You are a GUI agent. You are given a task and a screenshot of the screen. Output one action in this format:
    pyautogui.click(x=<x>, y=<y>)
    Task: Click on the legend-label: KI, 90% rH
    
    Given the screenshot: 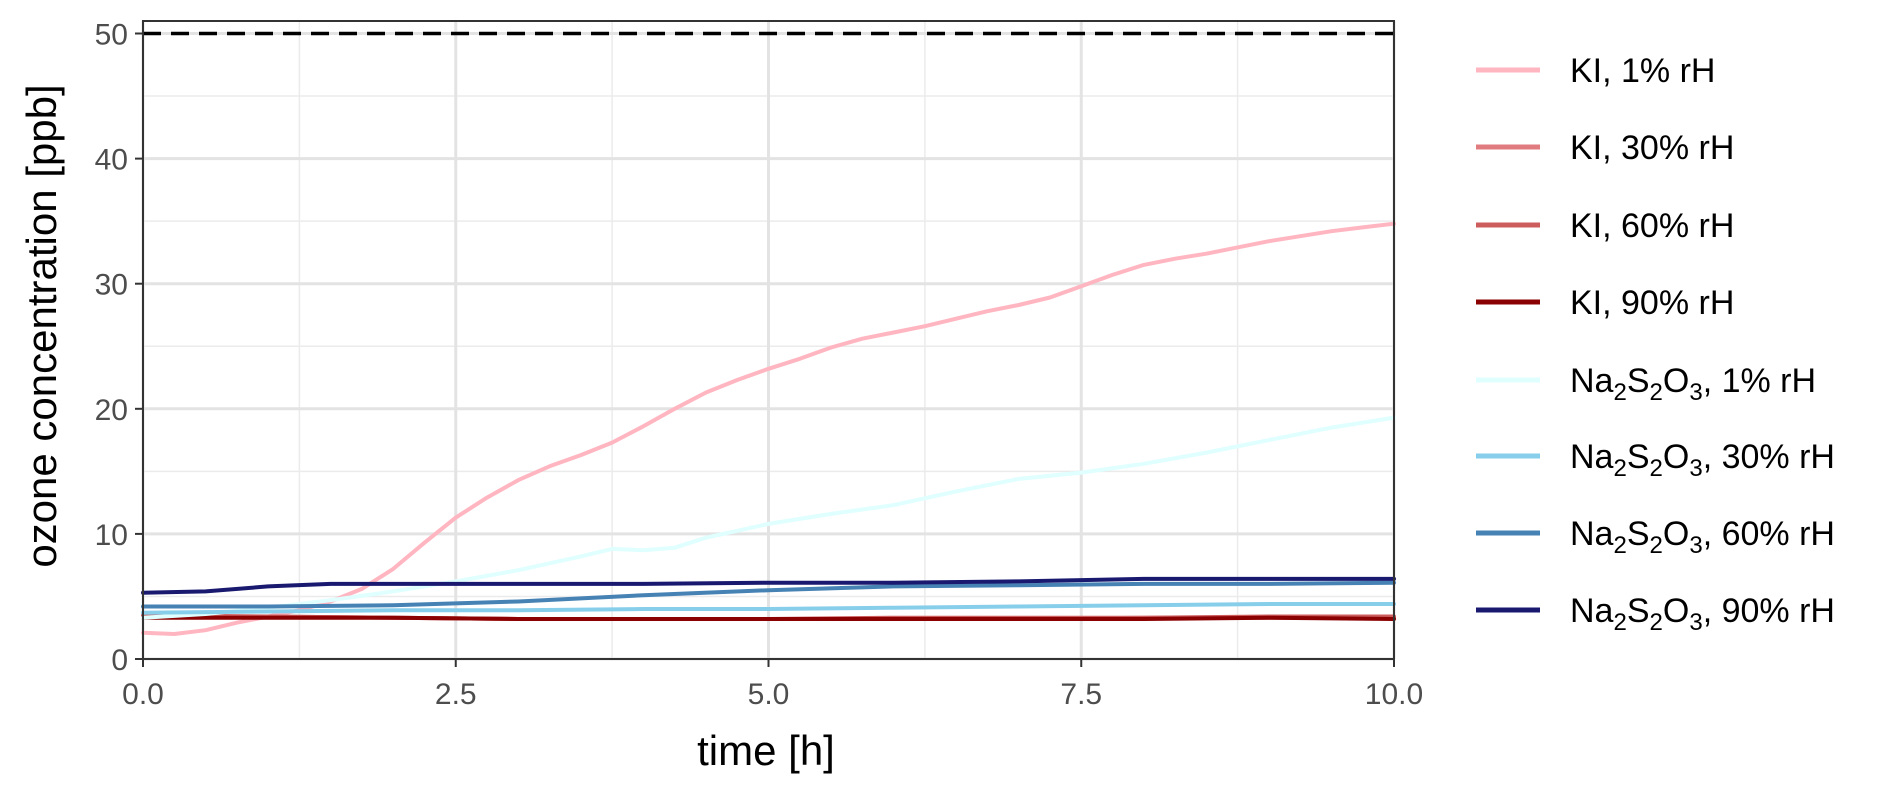 What is the action you would take?
    pyautogui.click(x=1652, y=303)
    